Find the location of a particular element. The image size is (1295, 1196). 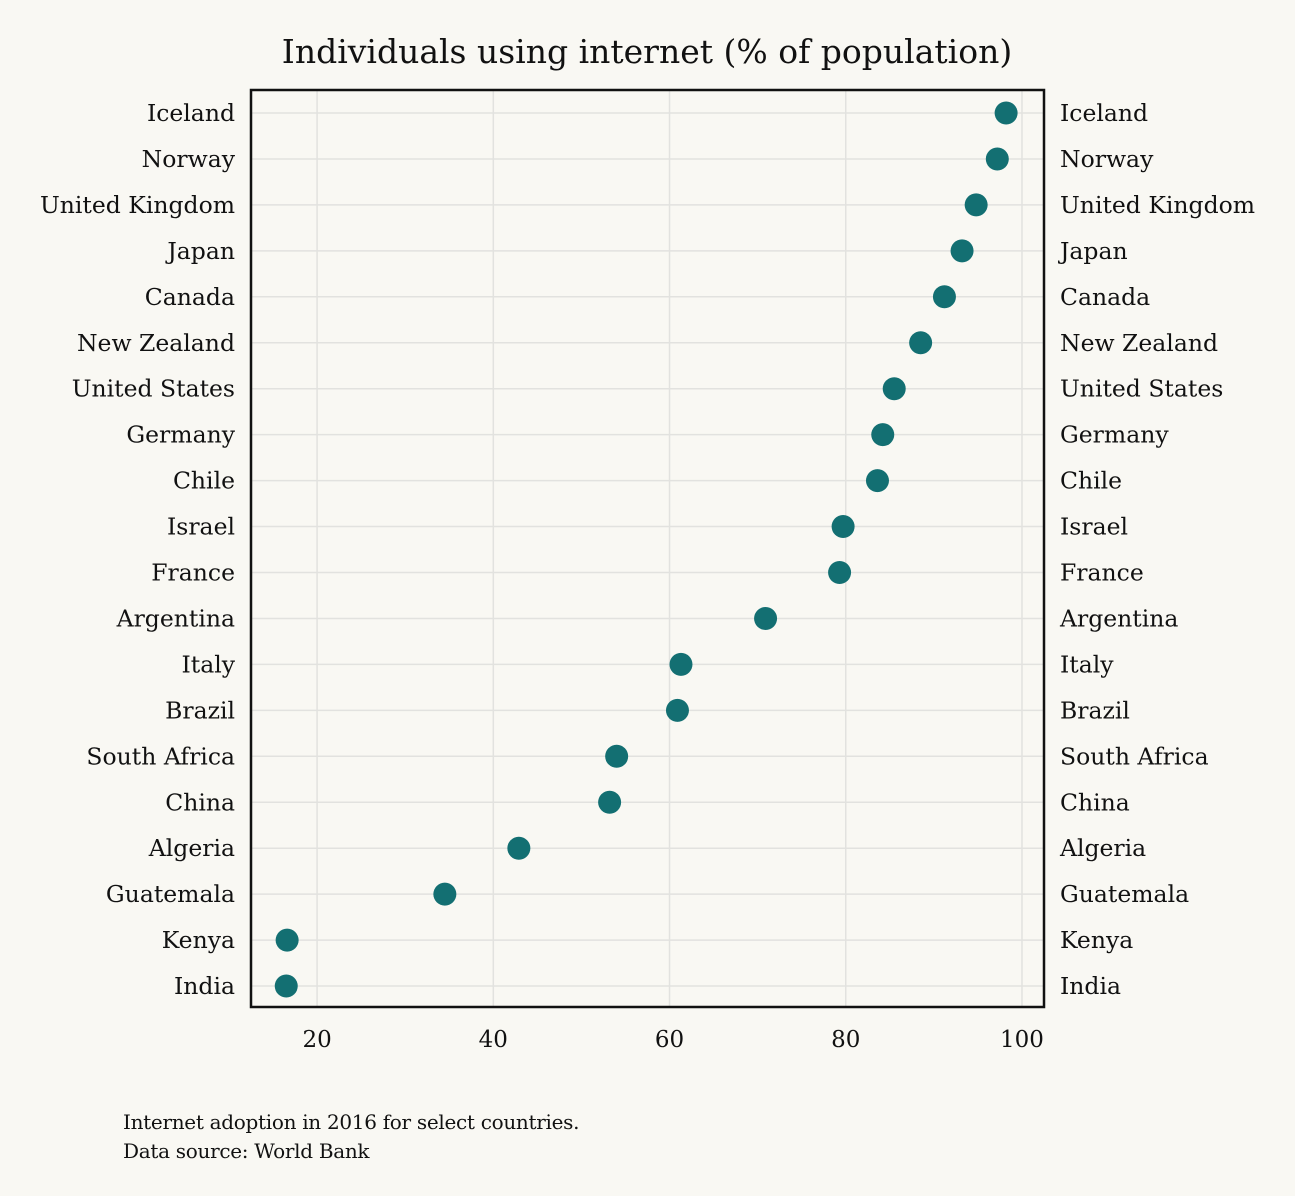

country-label-right: Israel is located at coordinates (1094, 527).